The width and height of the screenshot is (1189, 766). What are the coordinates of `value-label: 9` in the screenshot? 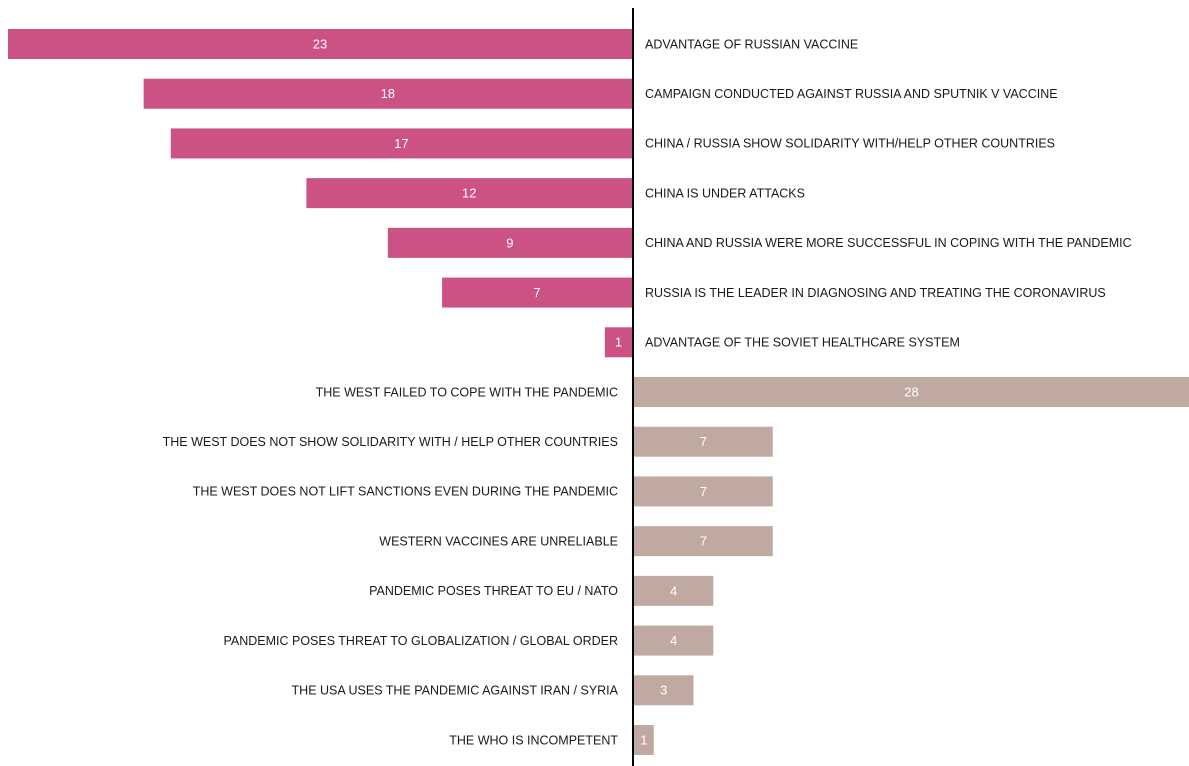 It's located at (509, 242).